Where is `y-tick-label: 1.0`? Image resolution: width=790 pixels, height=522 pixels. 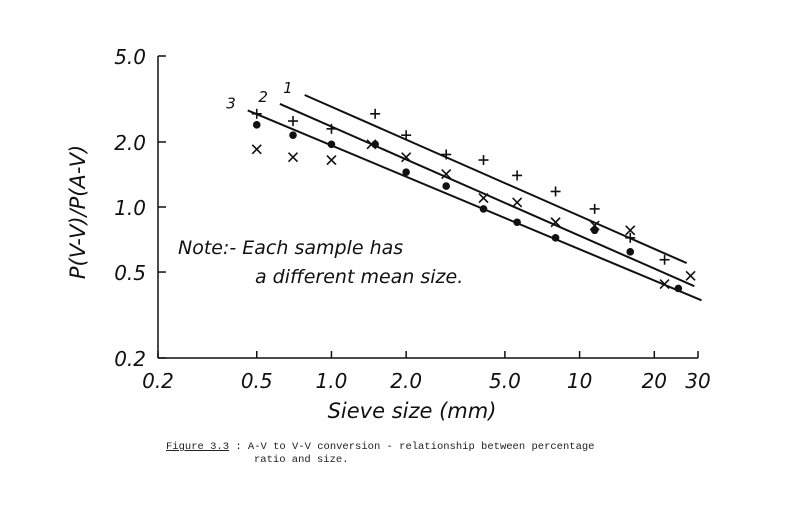
y-tick-label: 1.0 is located at coordinates (130, 208).